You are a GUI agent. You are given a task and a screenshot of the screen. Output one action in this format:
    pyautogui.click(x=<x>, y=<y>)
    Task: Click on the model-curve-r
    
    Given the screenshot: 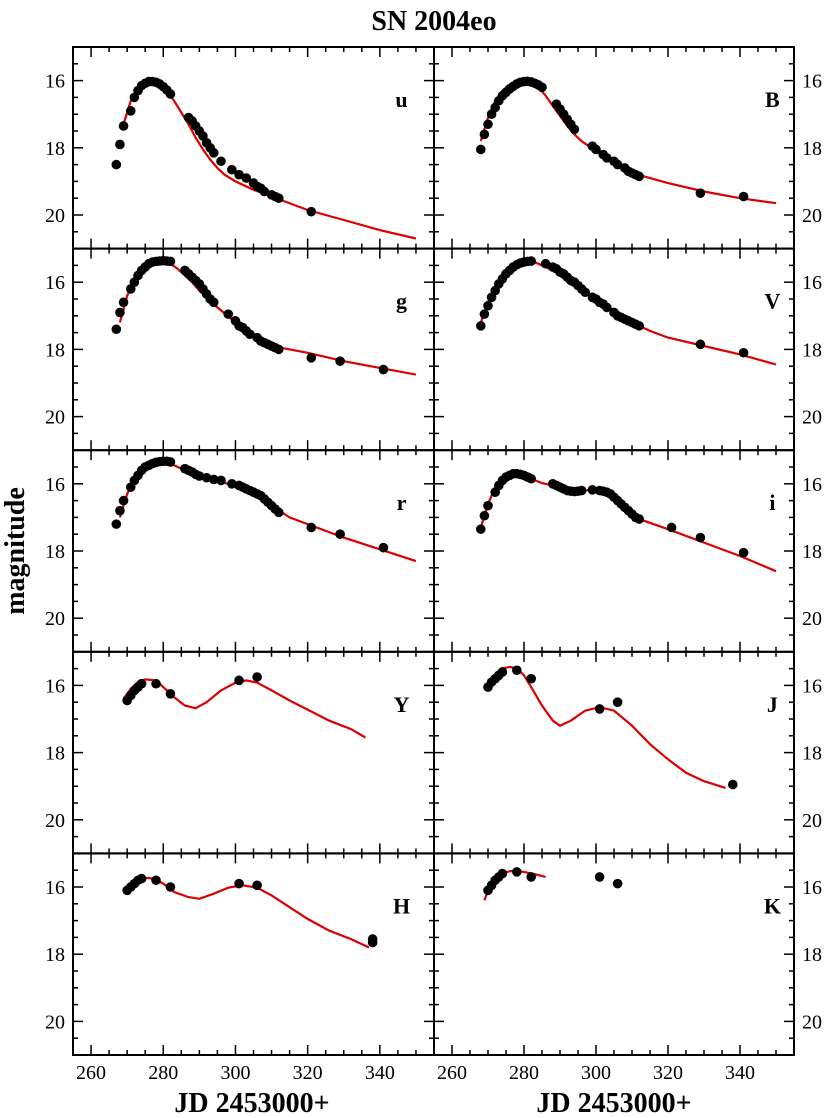 What is the action you would take?
    pyautogui.click(x=267, y=511)
    